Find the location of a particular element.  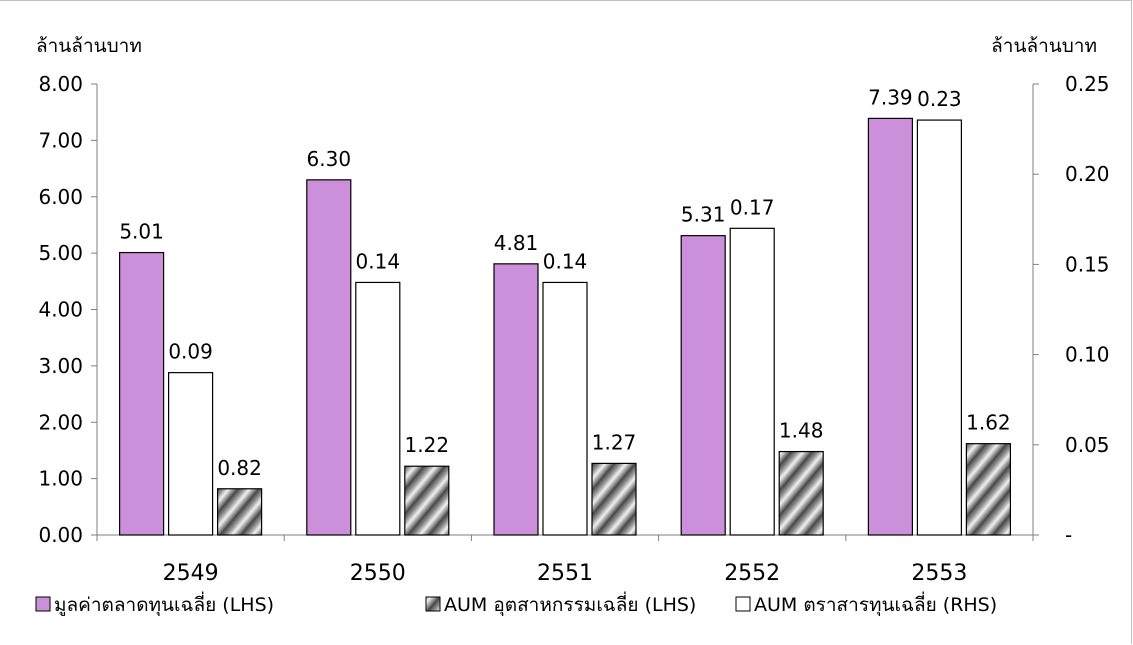

left-tick-label: 3.00 is located at coordinates (60, 366).